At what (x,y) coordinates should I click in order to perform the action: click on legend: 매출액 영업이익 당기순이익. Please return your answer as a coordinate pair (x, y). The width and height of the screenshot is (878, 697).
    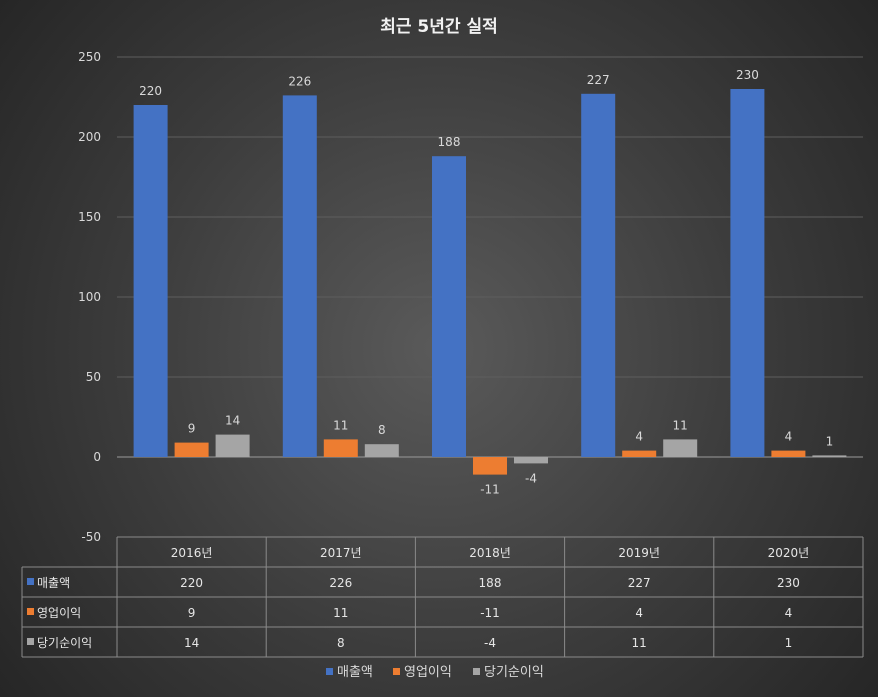
    Looking at the image, I should click on (435, 672).